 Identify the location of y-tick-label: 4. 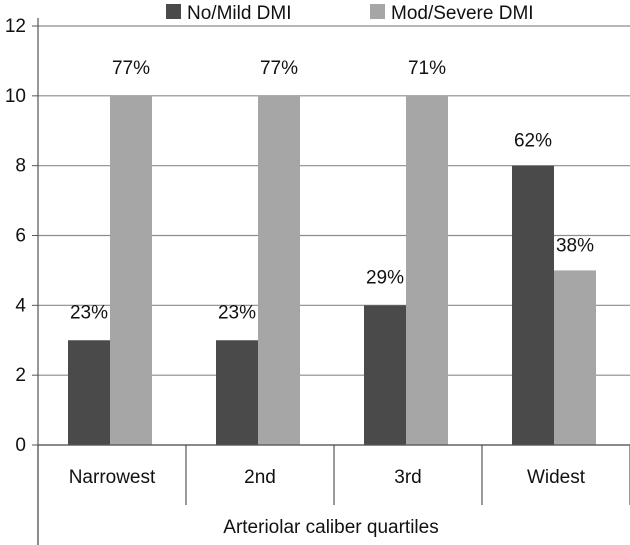
(20, 305).